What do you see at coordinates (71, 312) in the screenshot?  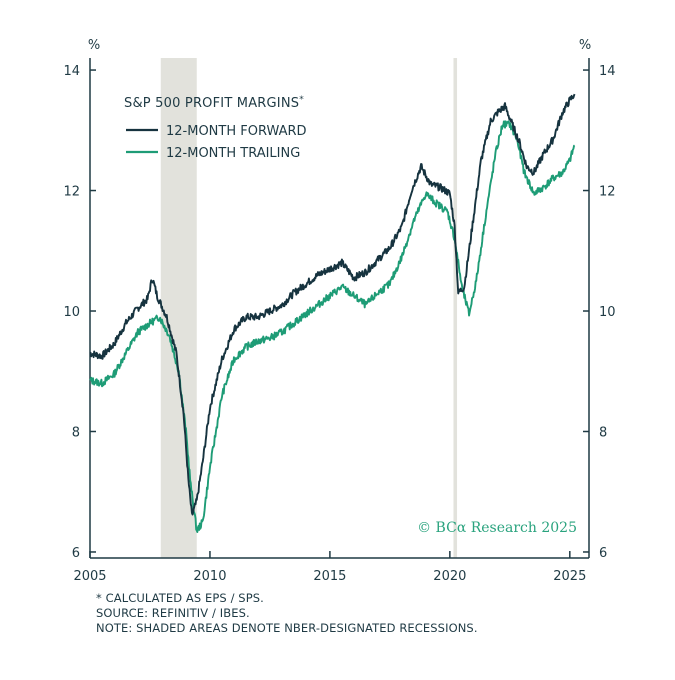 I see `y-tick-label-left-10: 10` at bounding box center [71, 312].